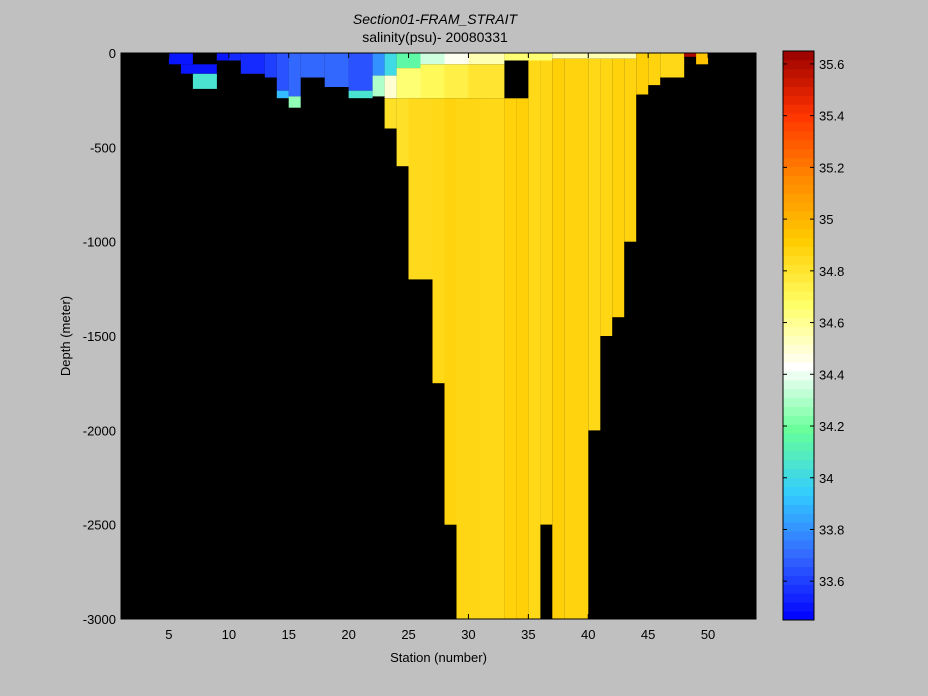 This screenshot has height=696, width=928. What do you see at coordinates (348, 634) in the screenshot?
I see `x-tick-label: 20` at bounding box center [348, 634].